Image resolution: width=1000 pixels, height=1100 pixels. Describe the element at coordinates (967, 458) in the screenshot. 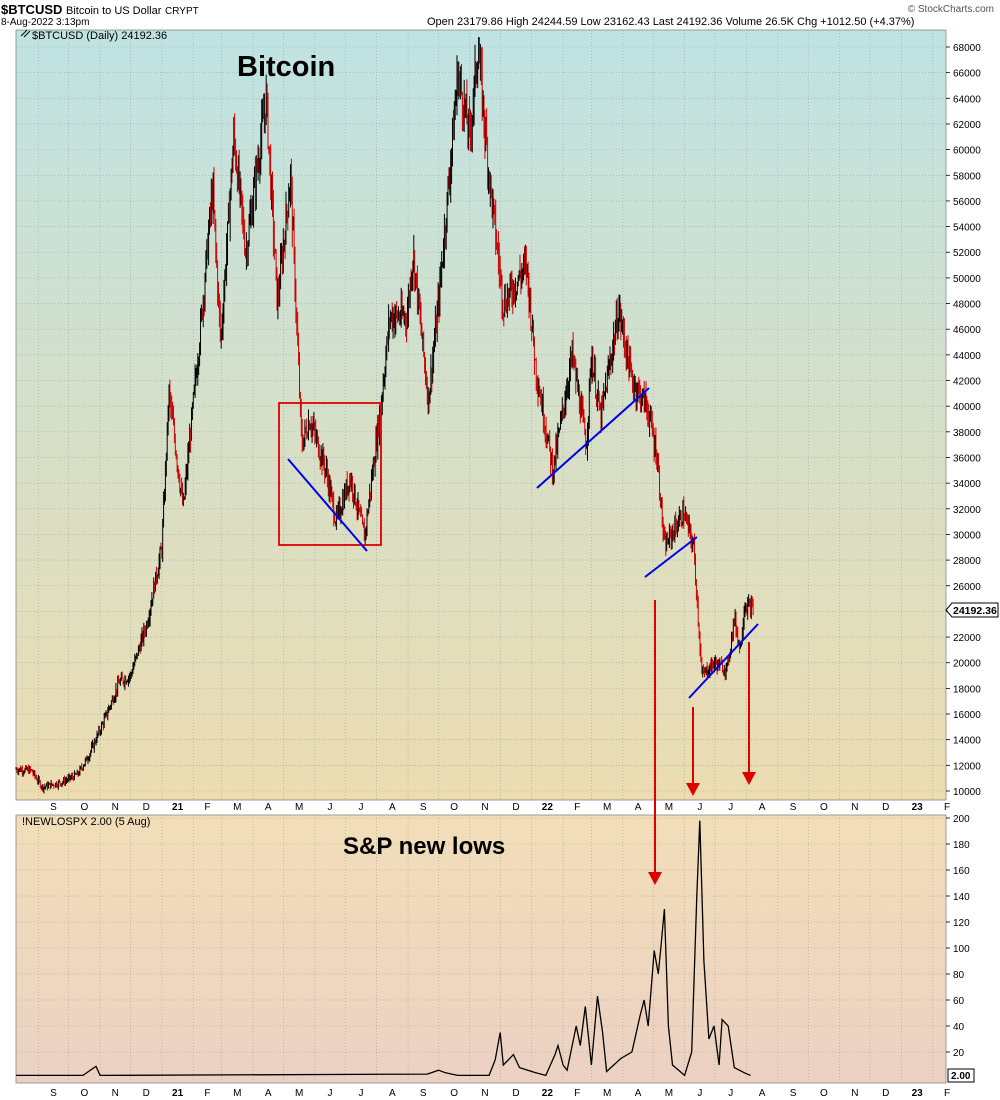

I see `y-tick-label: 36000` at that location.